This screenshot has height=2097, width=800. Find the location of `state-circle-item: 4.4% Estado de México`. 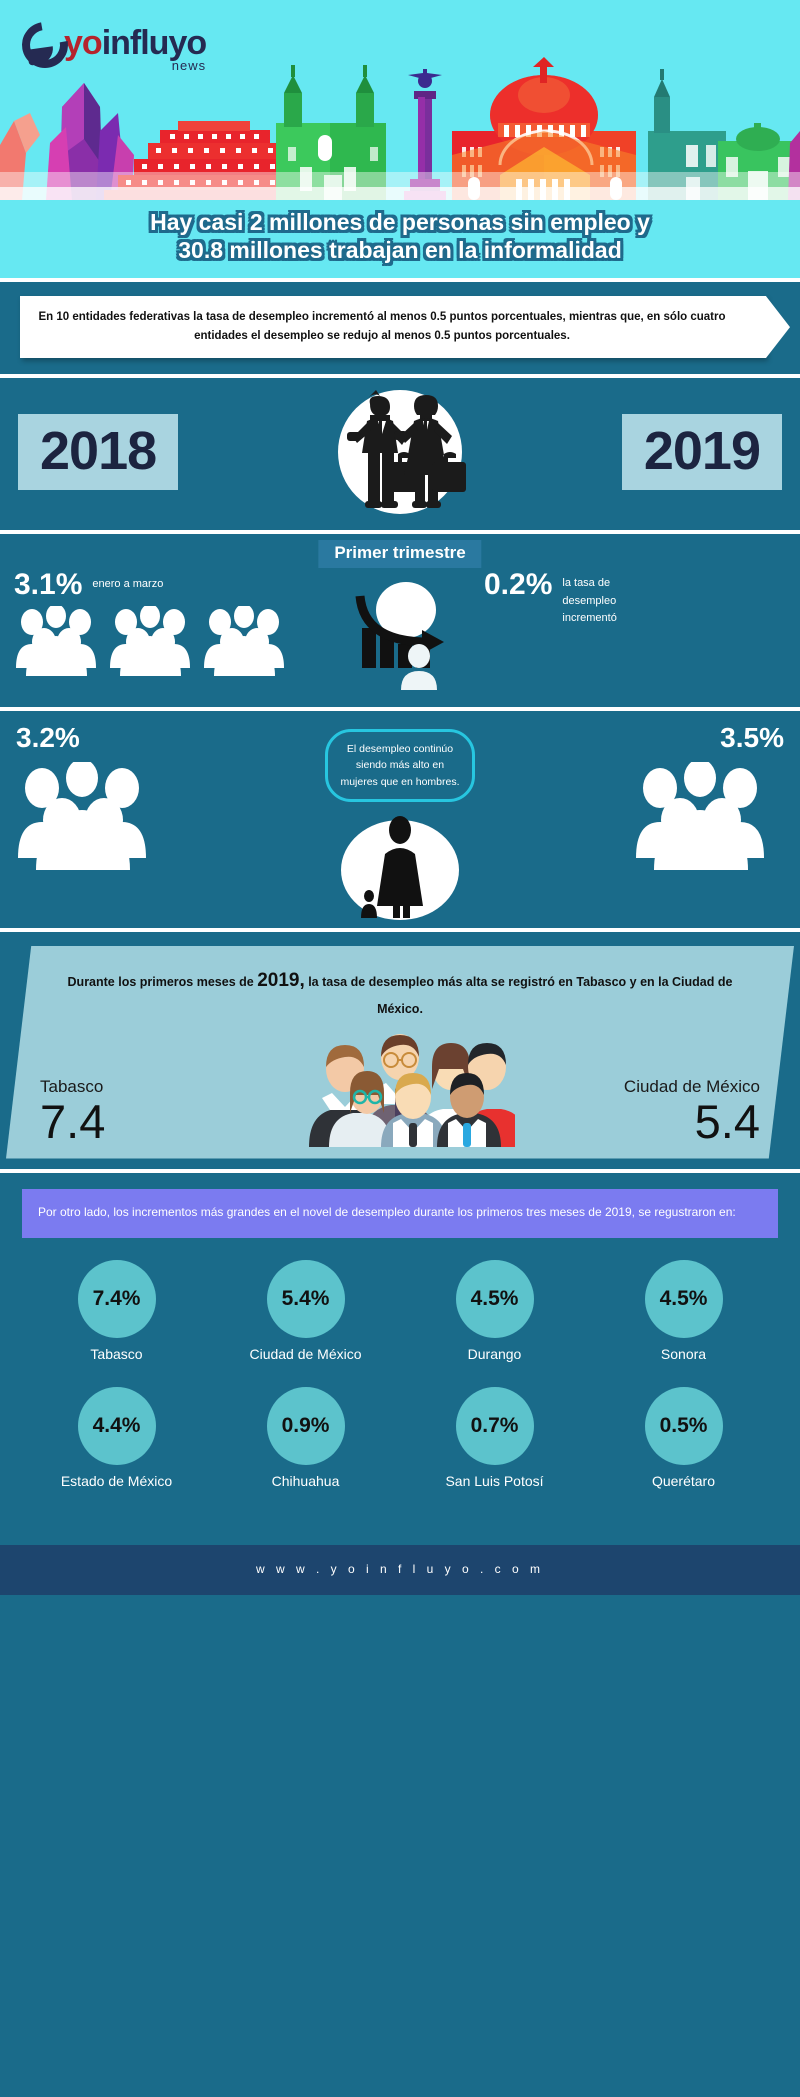

state-circle-item: 4.4% Estado de México is located at coordinates (116, 1439).